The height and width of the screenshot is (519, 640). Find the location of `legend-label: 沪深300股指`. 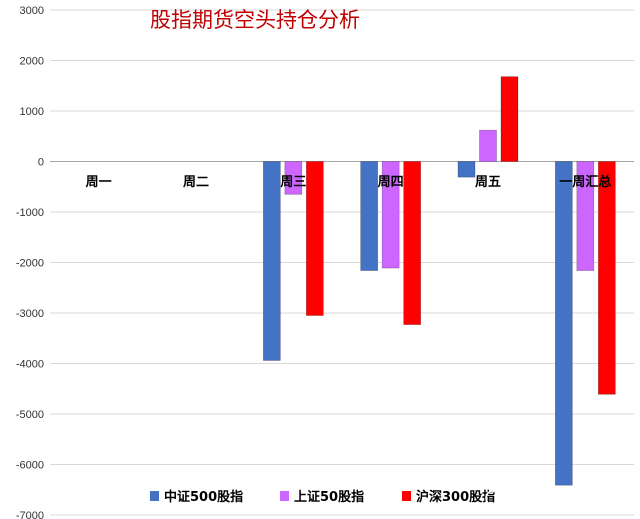

legend-label: 沪深300股指 is located at coordinates (455, 497).